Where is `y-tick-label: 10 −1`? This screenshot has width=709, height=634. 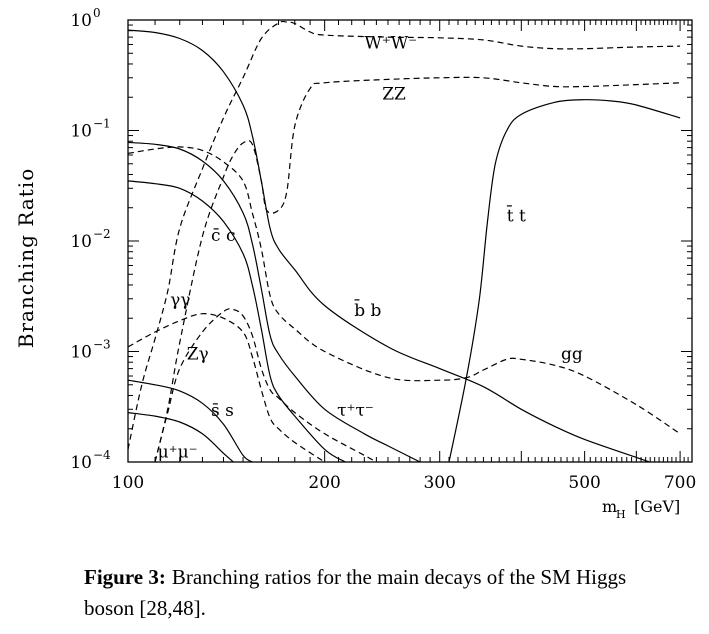 y-tick-label: 10 −1 is located at coordinates (90, 129).